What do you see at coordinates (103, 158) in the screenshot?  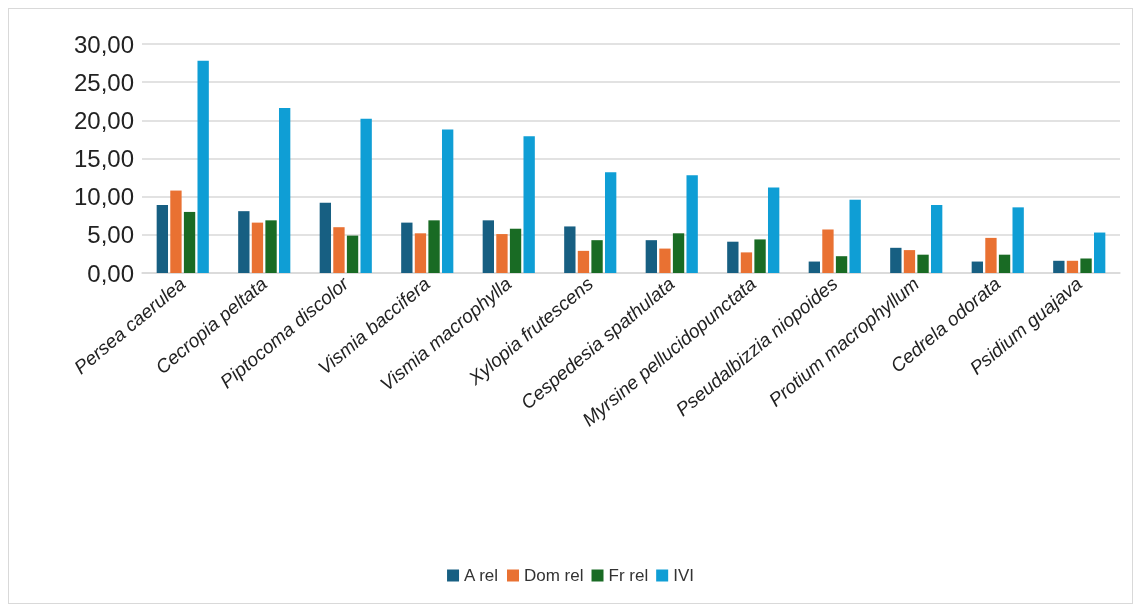 I see `y-tick-label: 15,00` at bounding box center [103, 158].